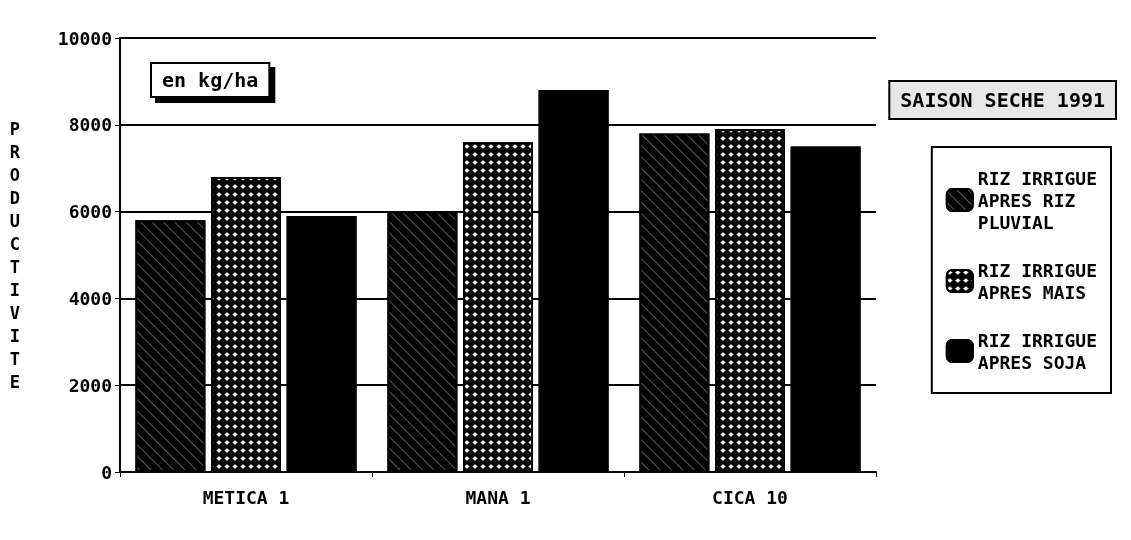  I want to click on text: PRODUCTIVITE, so click(14, 255).